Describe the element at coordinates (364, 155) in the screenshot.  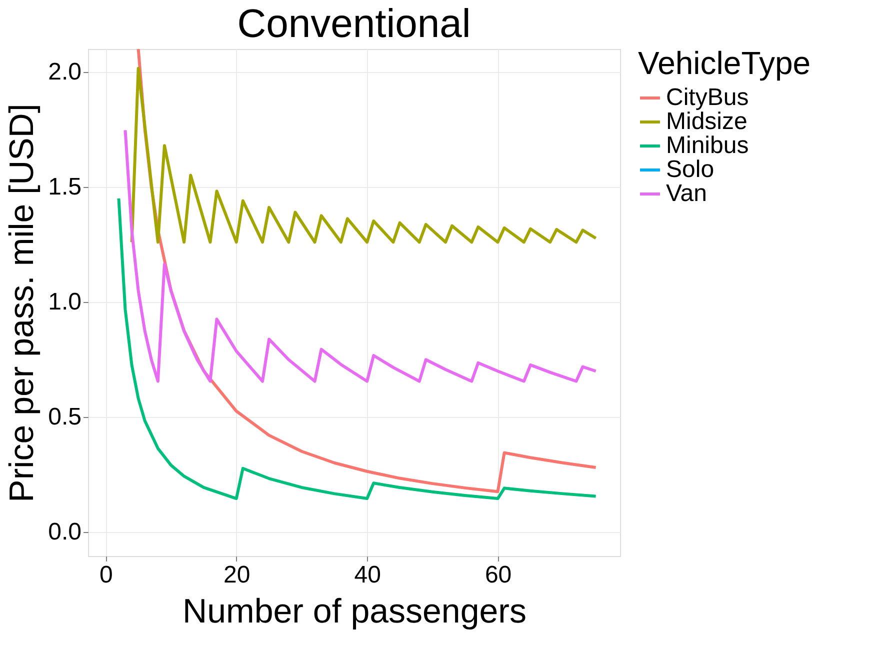
I see `line-series` at that location.